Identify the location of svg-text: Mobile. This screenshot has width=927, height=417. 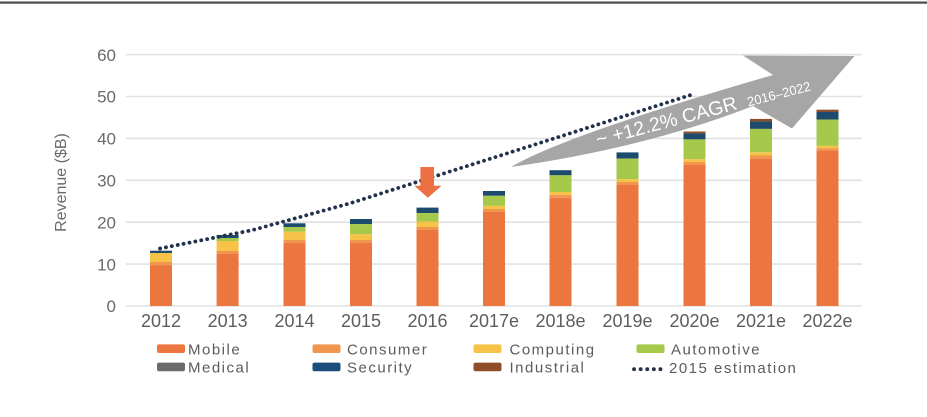
(214, 350).